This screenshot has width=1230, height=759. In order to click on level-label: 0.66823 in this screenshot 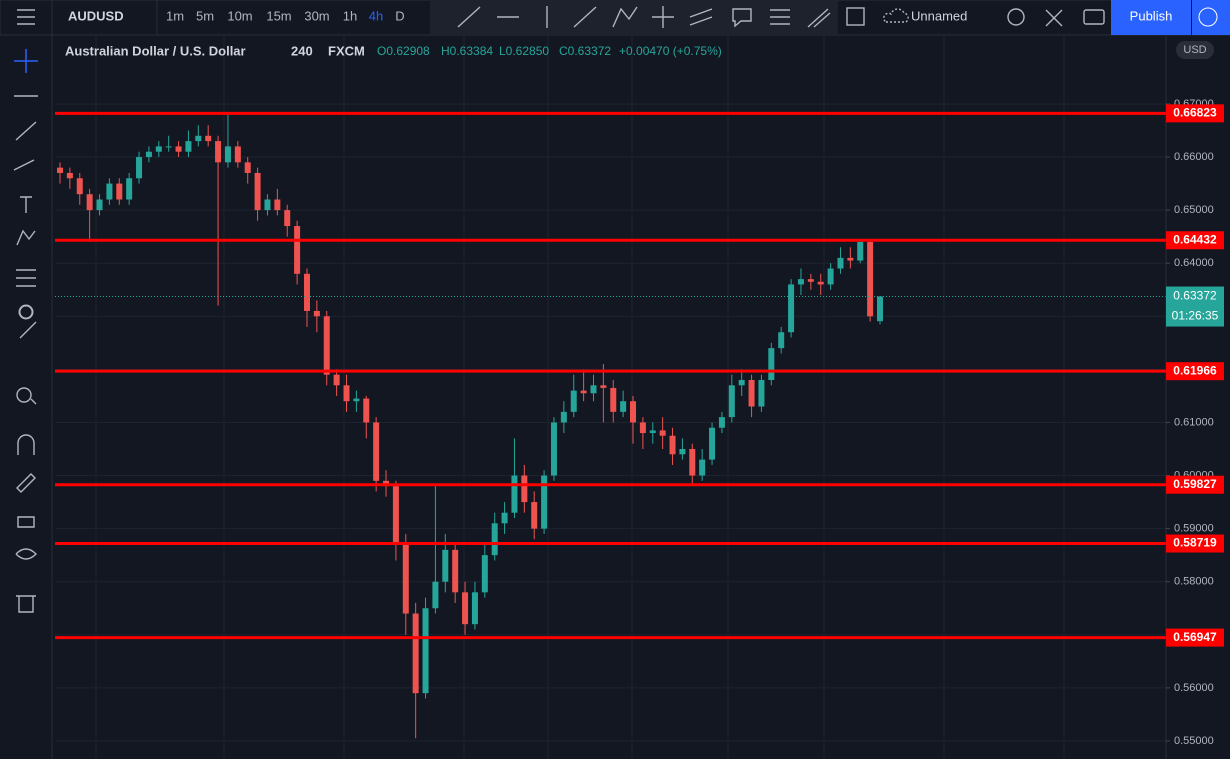, I will do `click(1195, 113)`.